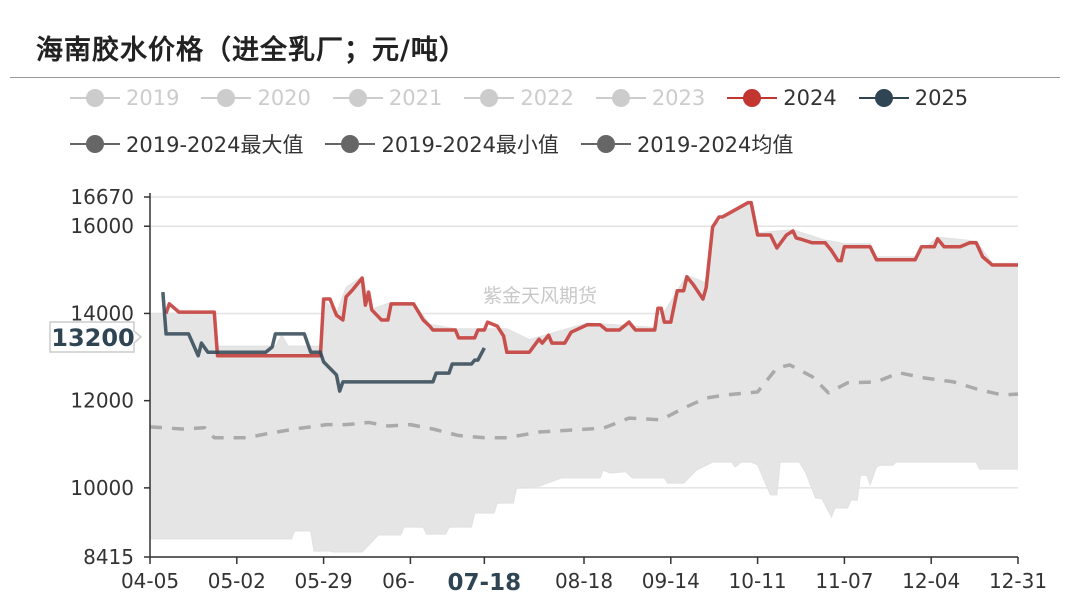  I want to click on y-tick-label: 8415, so click(108, 557).